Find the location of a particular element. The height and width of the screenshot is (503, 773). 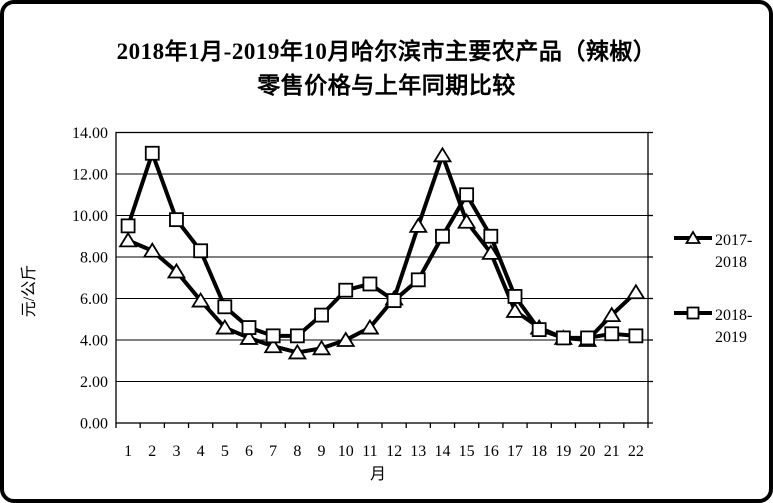

legend-label: 2019 is located at coordinates (731, 337).